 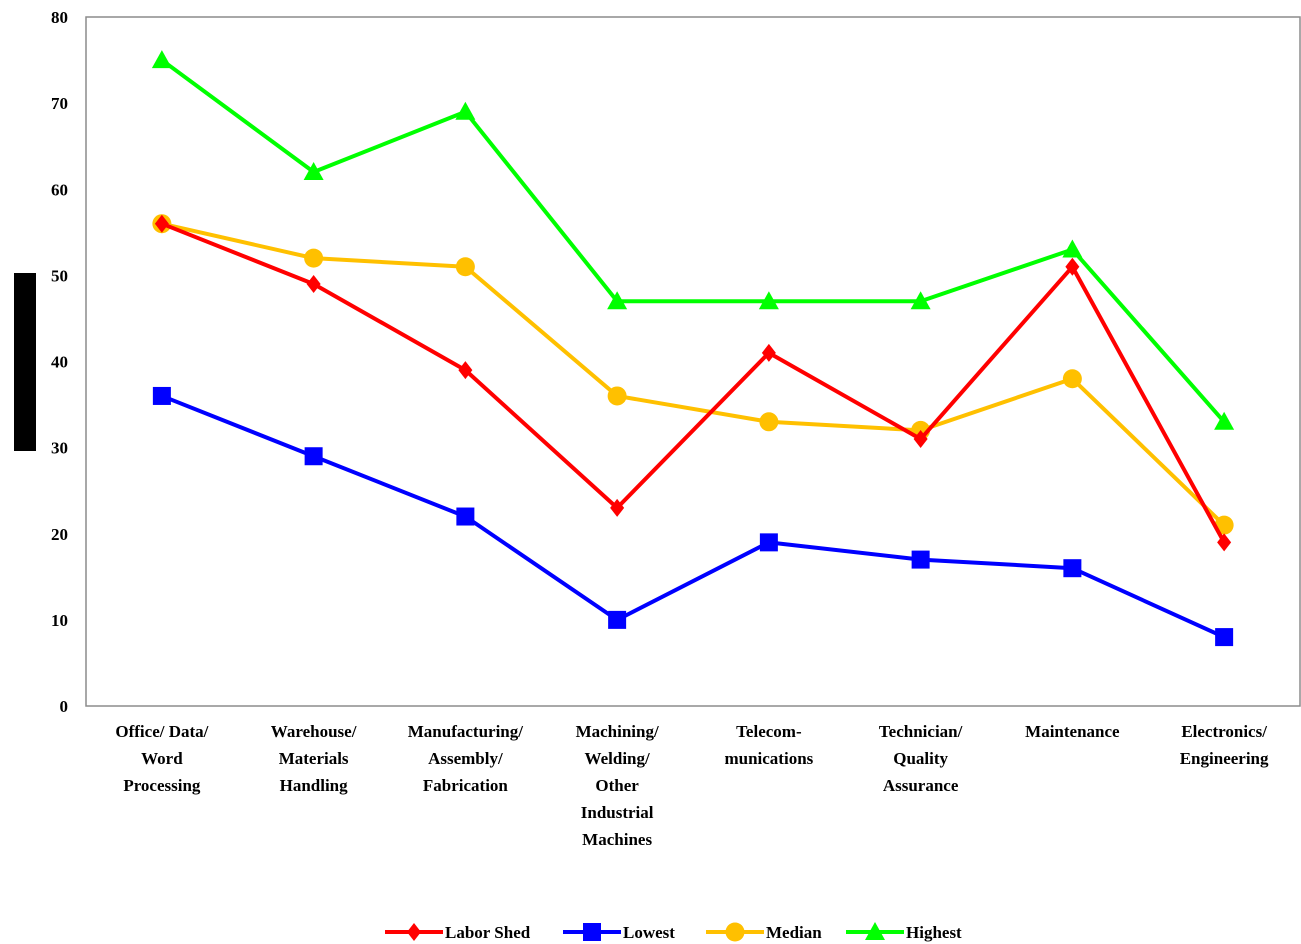 I want to click on legend-label-median: Median, so click(x=794, y=932).